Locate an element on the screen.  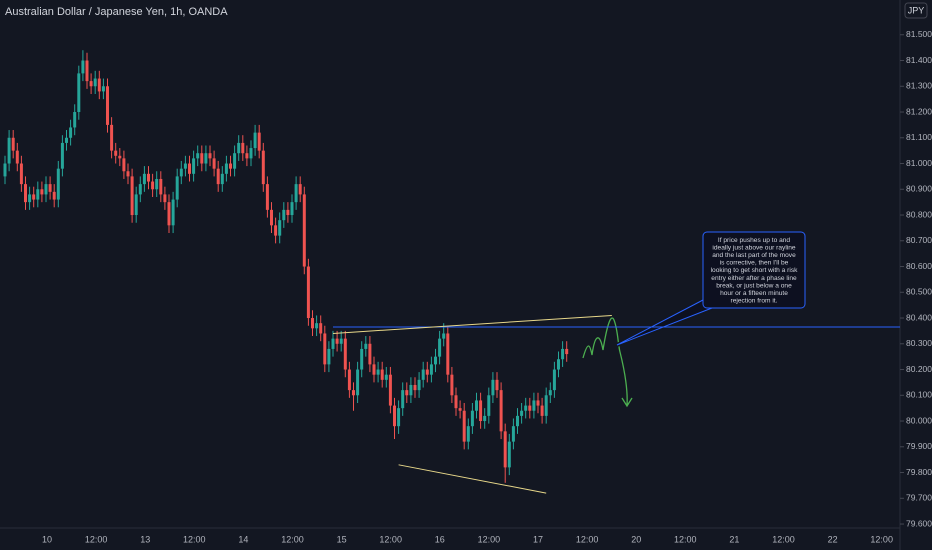
note-pointer is located at coordinates (664, 322).